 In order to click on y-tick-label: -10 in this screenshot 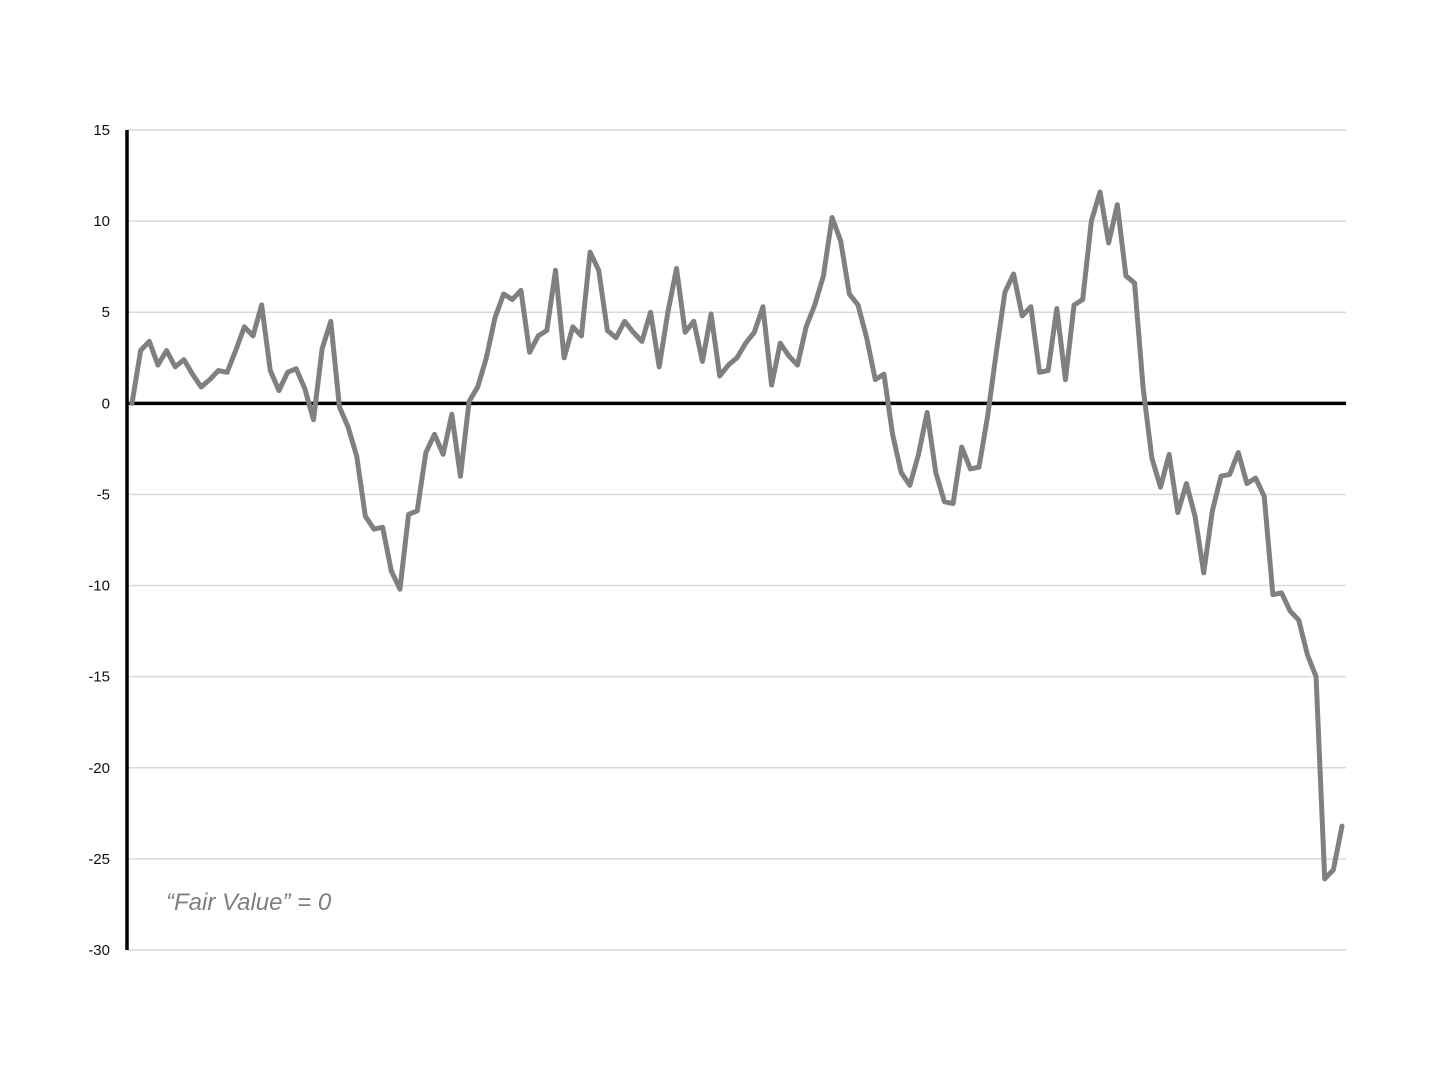, I will do `click(99, 586)`.